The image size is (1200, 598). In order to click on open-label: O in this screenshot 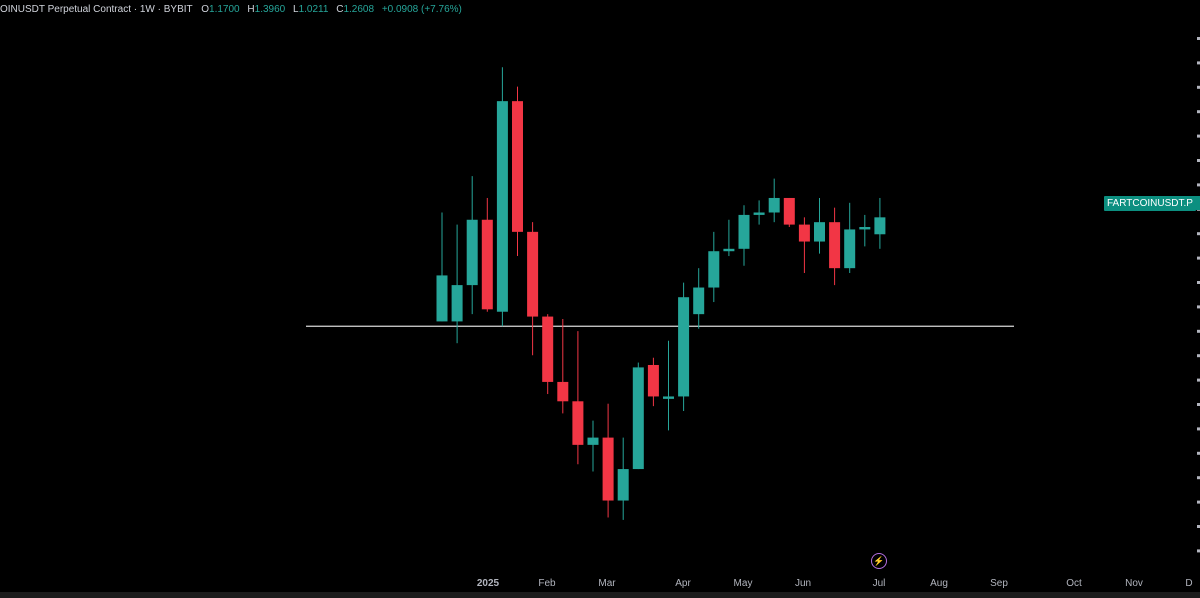, I will do `click(205, 9)`.